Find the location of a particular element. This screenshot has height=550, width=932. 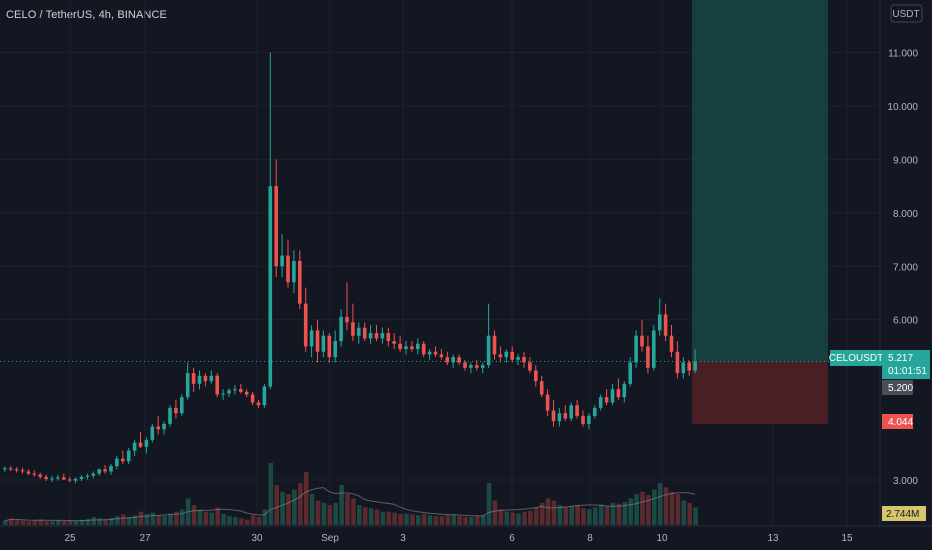

y-tick-label: 6.000 is located at coordinates (905, 321).